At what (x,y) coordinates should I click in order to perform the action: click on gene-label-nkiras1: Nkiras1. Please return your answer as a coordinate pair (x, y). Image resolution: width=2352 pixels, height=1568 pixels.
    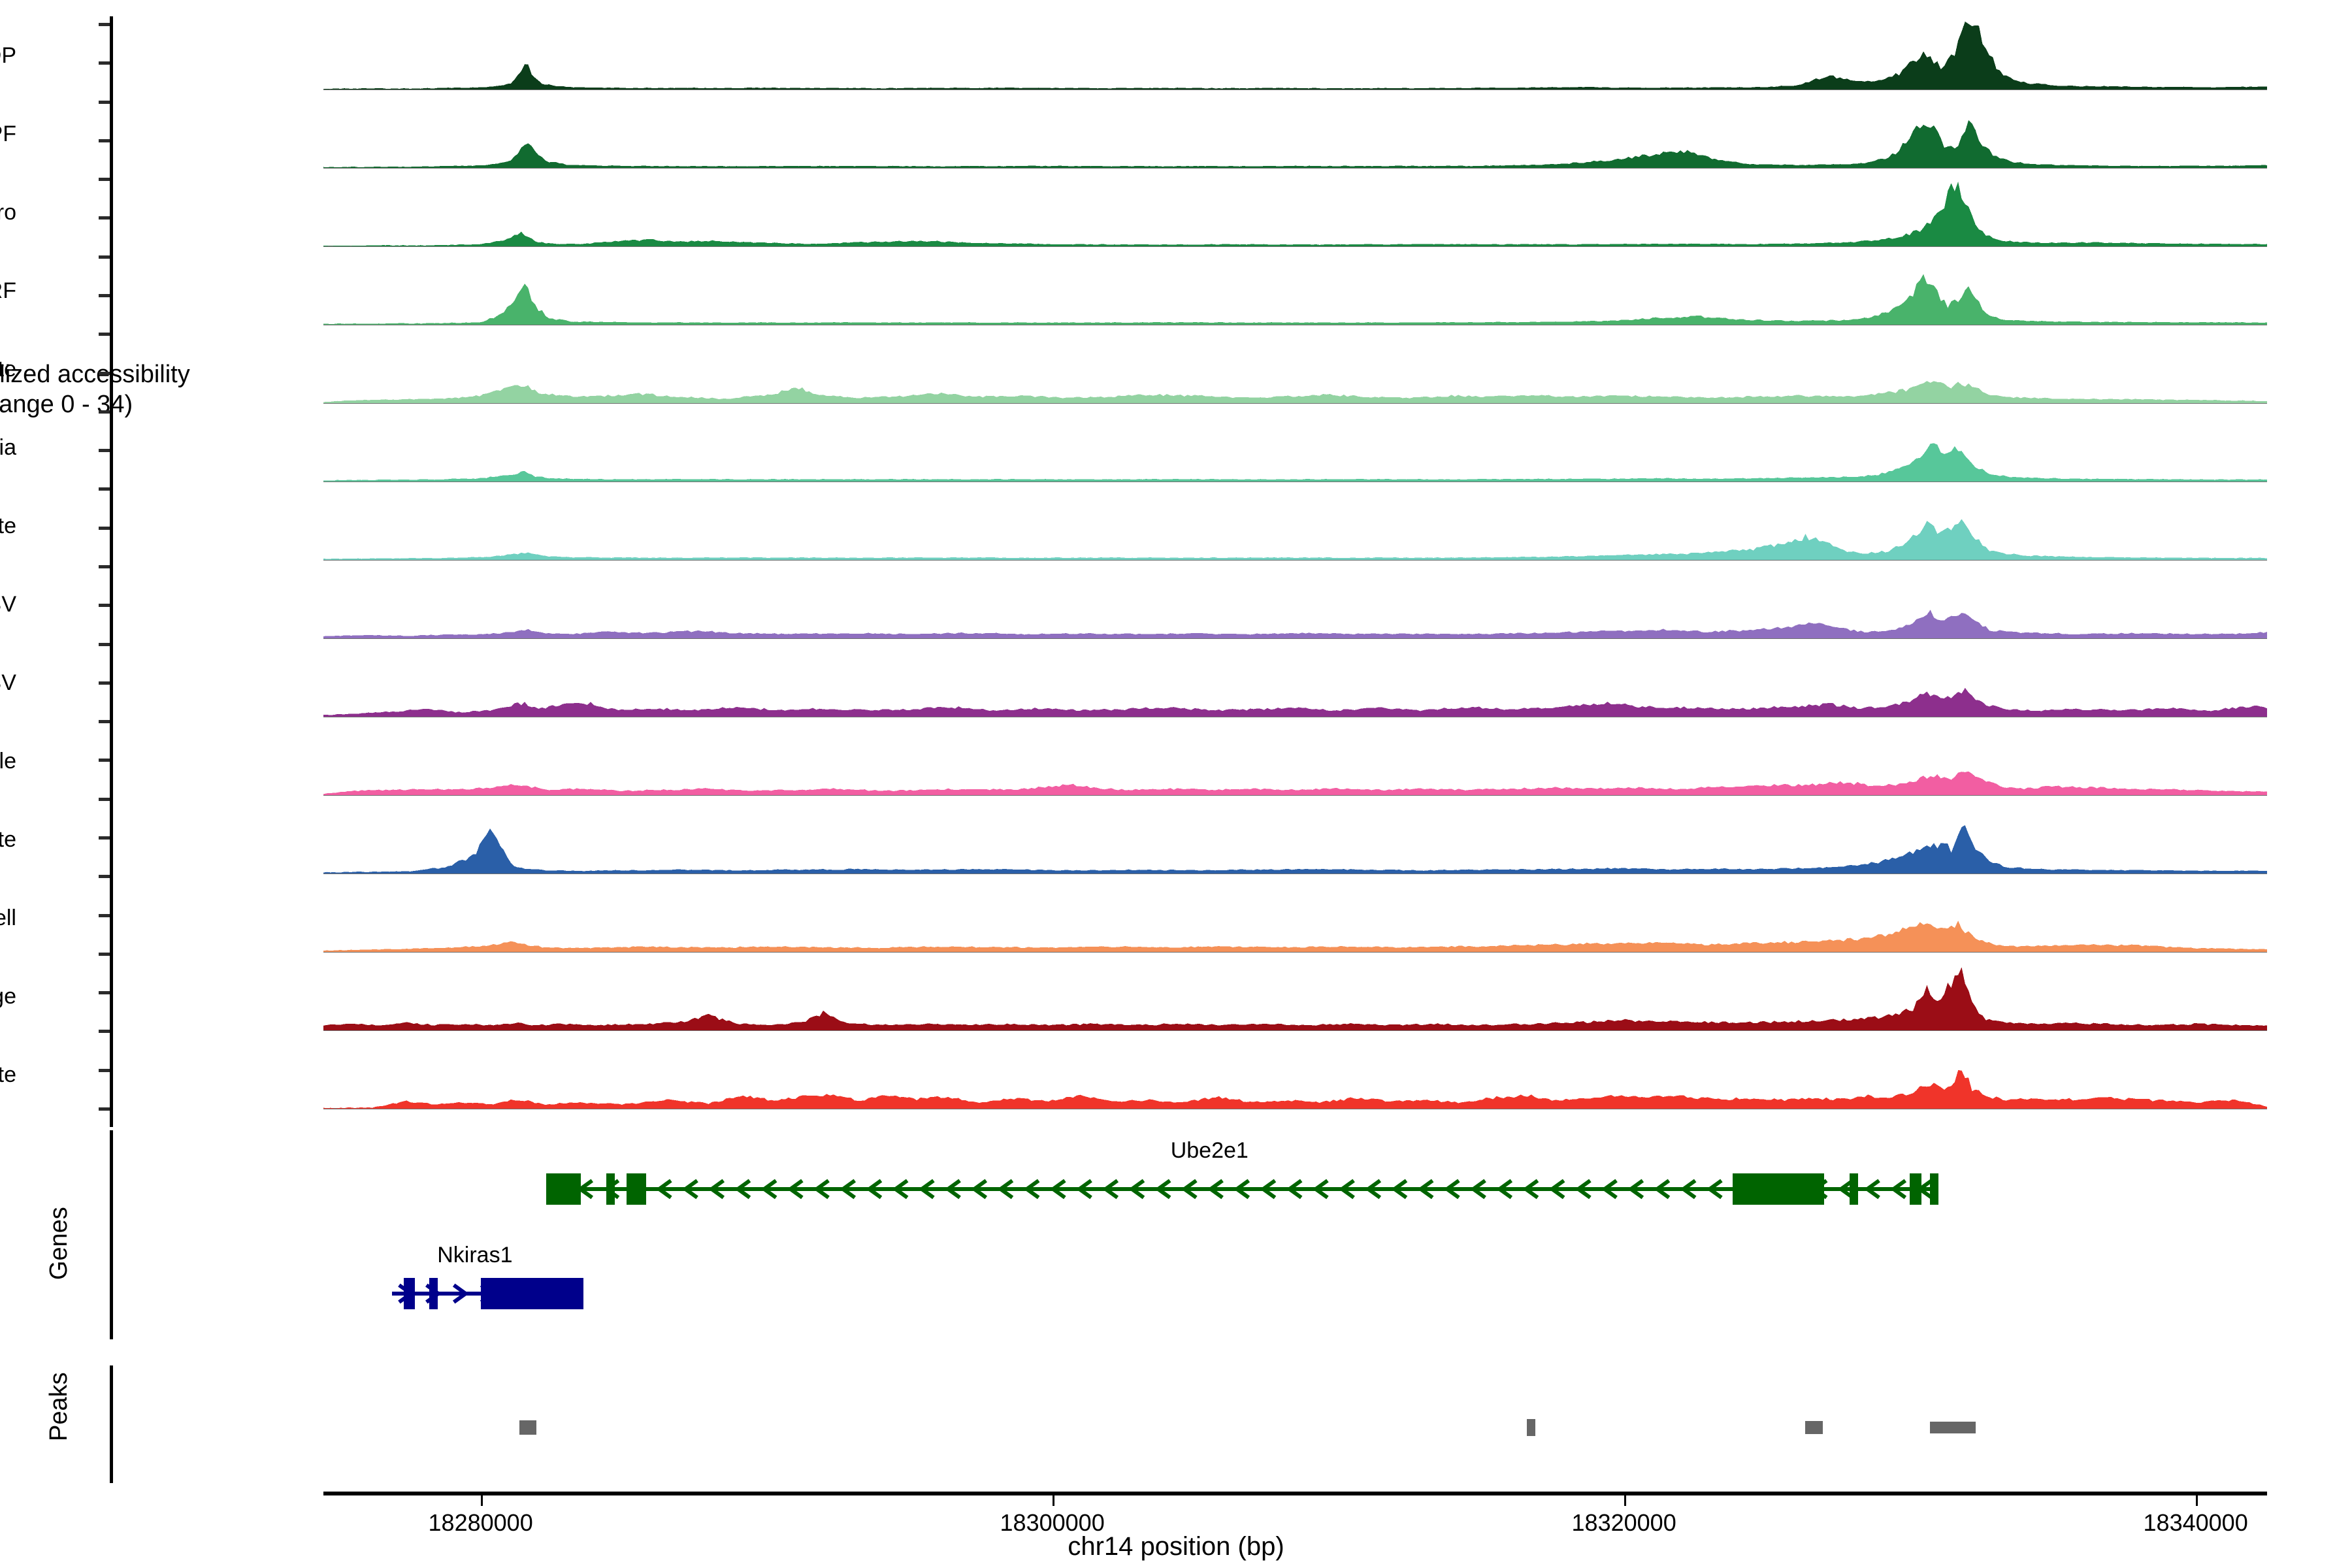
    Looking at the image, I should click on (475, 1255).